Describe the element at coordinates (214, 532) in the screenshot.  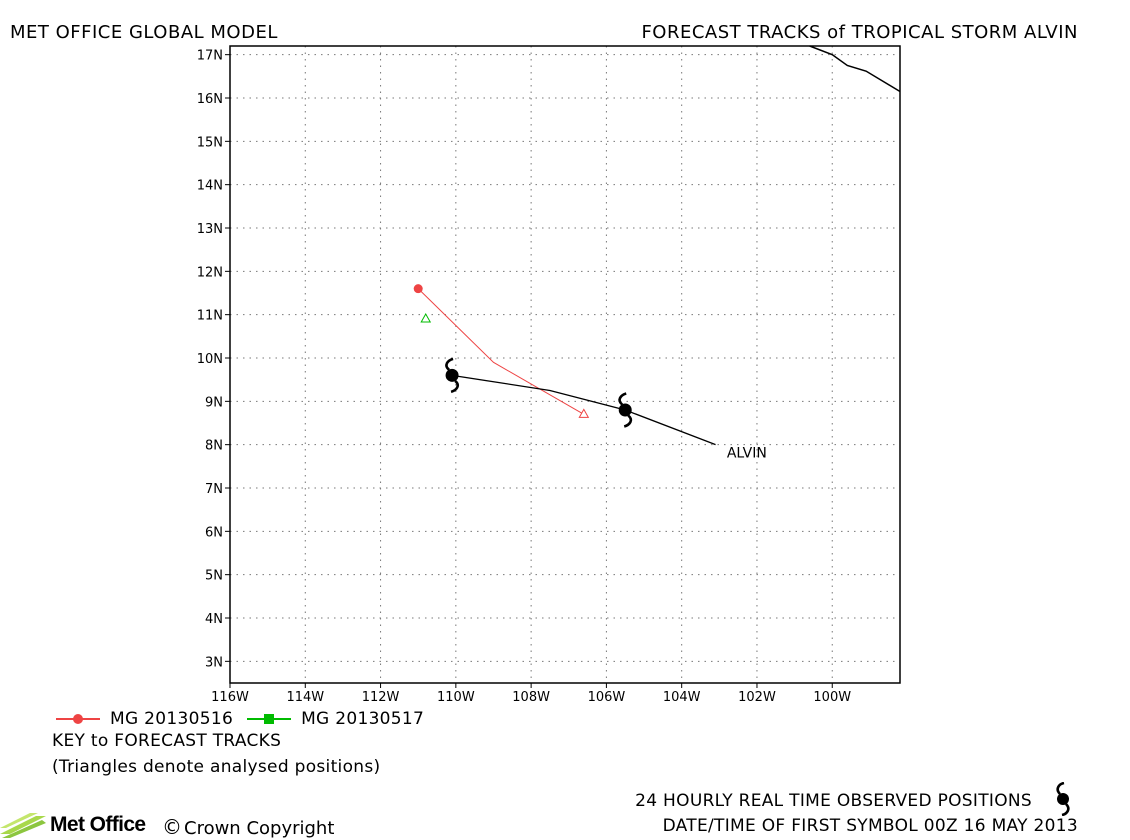
I see `y-tick-label: 6N` at that location.